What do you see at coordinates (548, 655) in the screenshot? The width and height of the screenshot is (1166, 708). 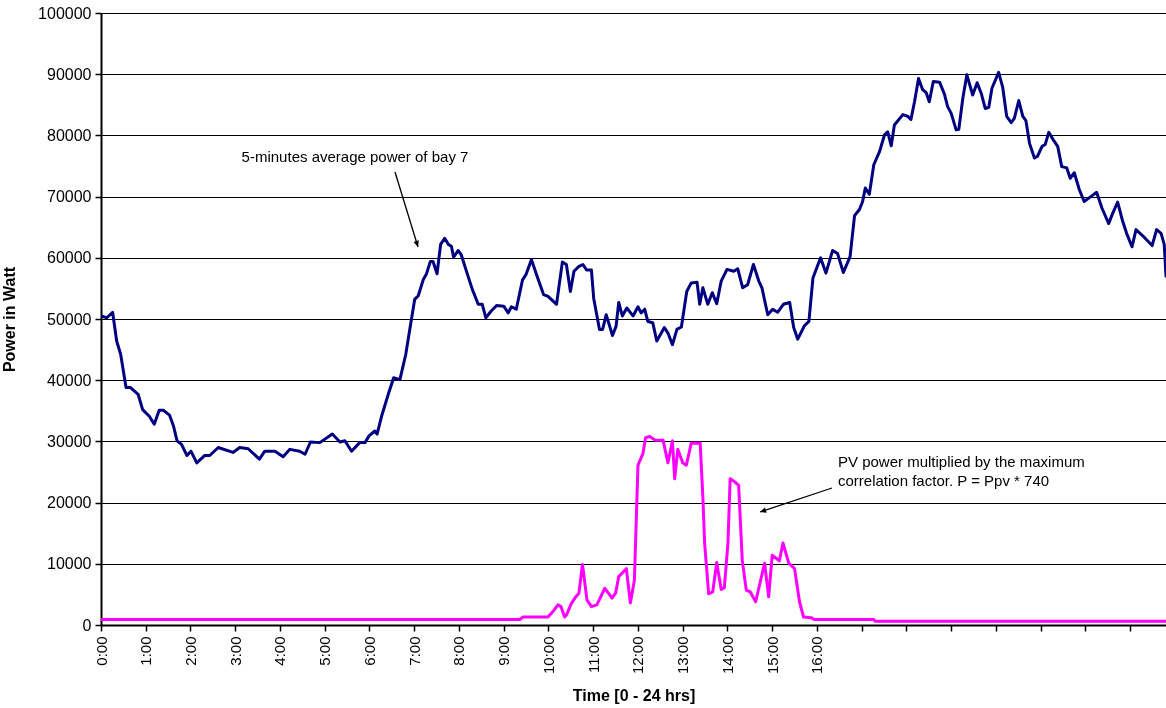 I see `x-tick-label: 10:00` at bounding box center [548, 655].